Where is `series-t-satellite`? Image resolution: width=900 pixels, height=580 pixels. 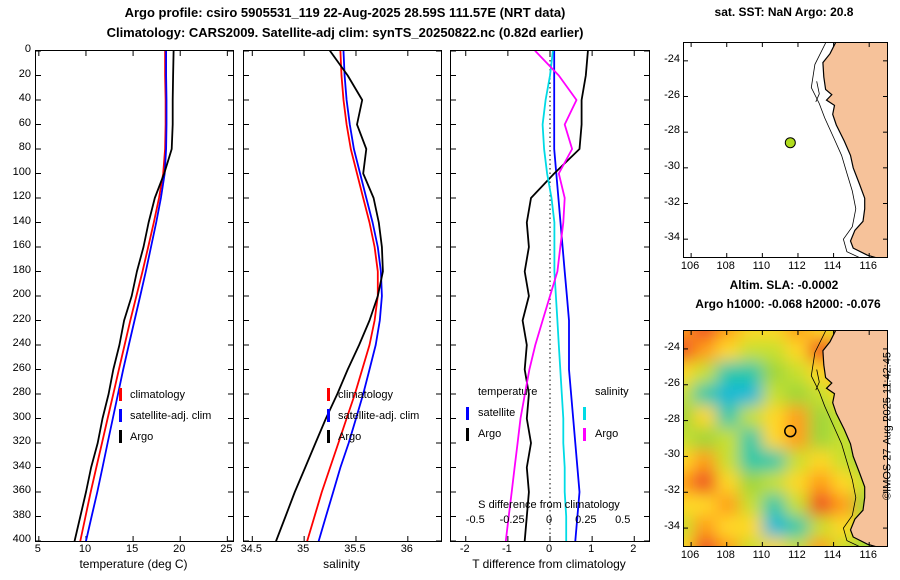
series-t-satellite is located at coordinates (567, 296).